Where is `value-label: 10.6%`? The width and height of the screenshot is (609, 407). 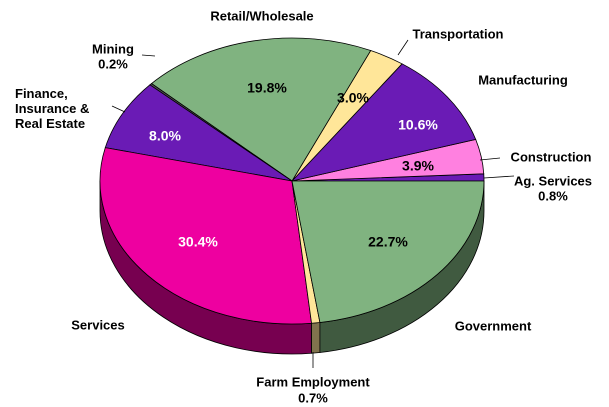
value-label: 10.6% is located at coordinates (418, 124).